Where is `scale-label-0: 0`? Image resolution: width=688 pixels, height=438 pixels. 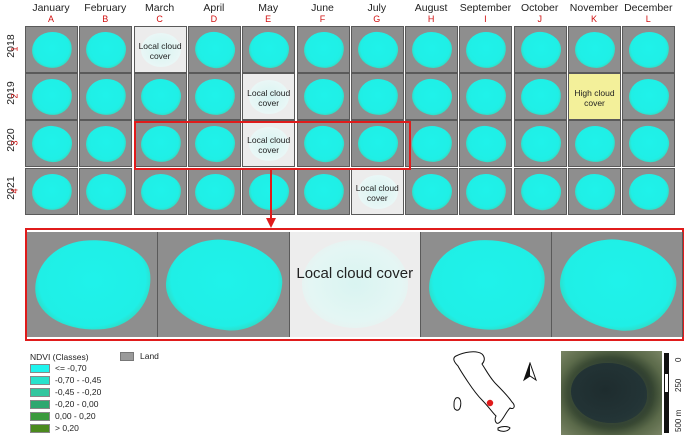 scale-label-0: 0 is located at coordinates (678, 359).